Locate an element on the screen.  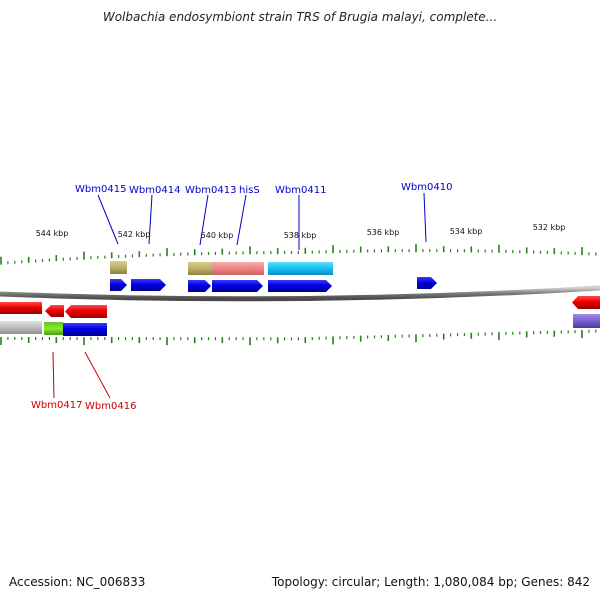
ruler-label-540: 540 kbp is located at coordinates (217, 235).